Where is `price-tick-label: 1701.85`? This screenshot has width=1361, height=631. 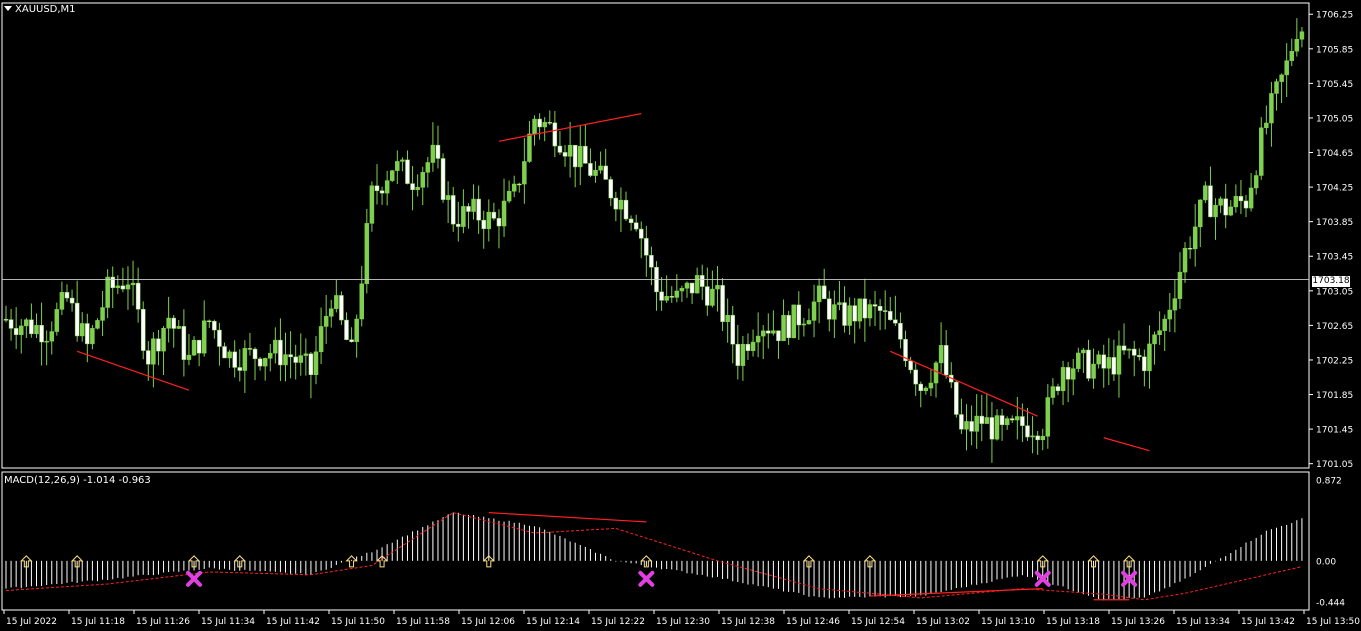
price-tick-label: 1701.85 is located at coordinates (1334, 396).